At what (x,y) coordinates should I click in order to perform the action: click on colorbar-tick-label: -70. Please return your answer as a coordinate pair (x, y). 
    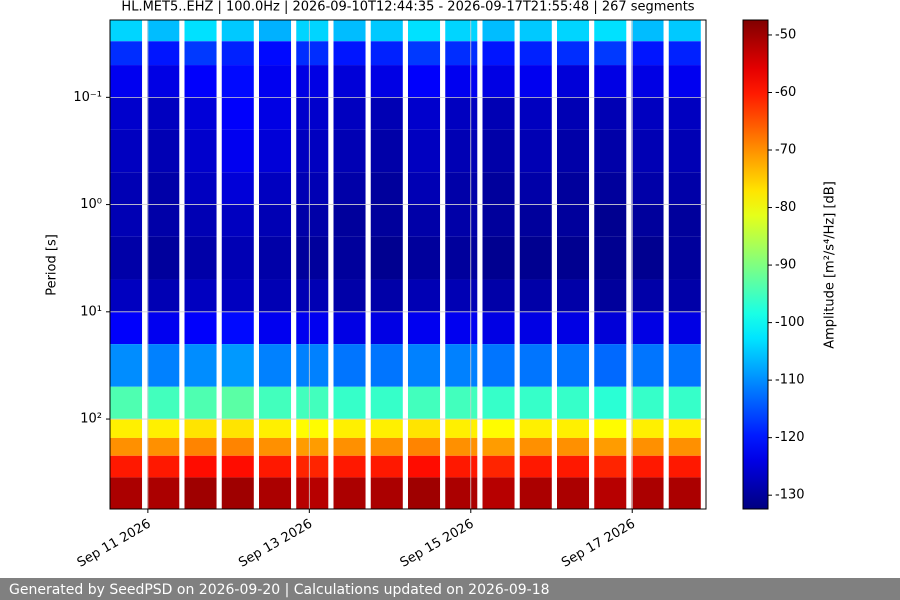
    Looking at the image, I should click on (785, 150).